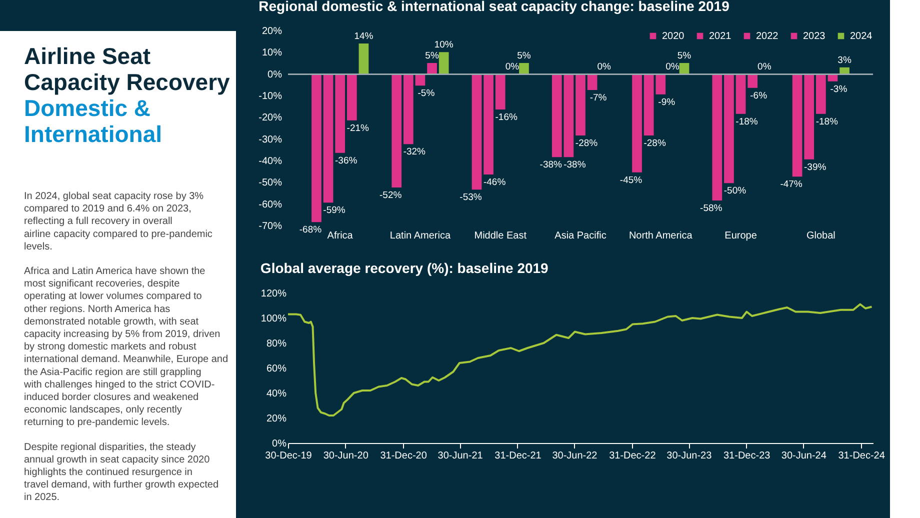 The height and width of the screenshot is (518, 920). What do you see at coordinates (767, 36) in the screenshot?
I see `legend-label: 2022` at bounding box center [767, 36].